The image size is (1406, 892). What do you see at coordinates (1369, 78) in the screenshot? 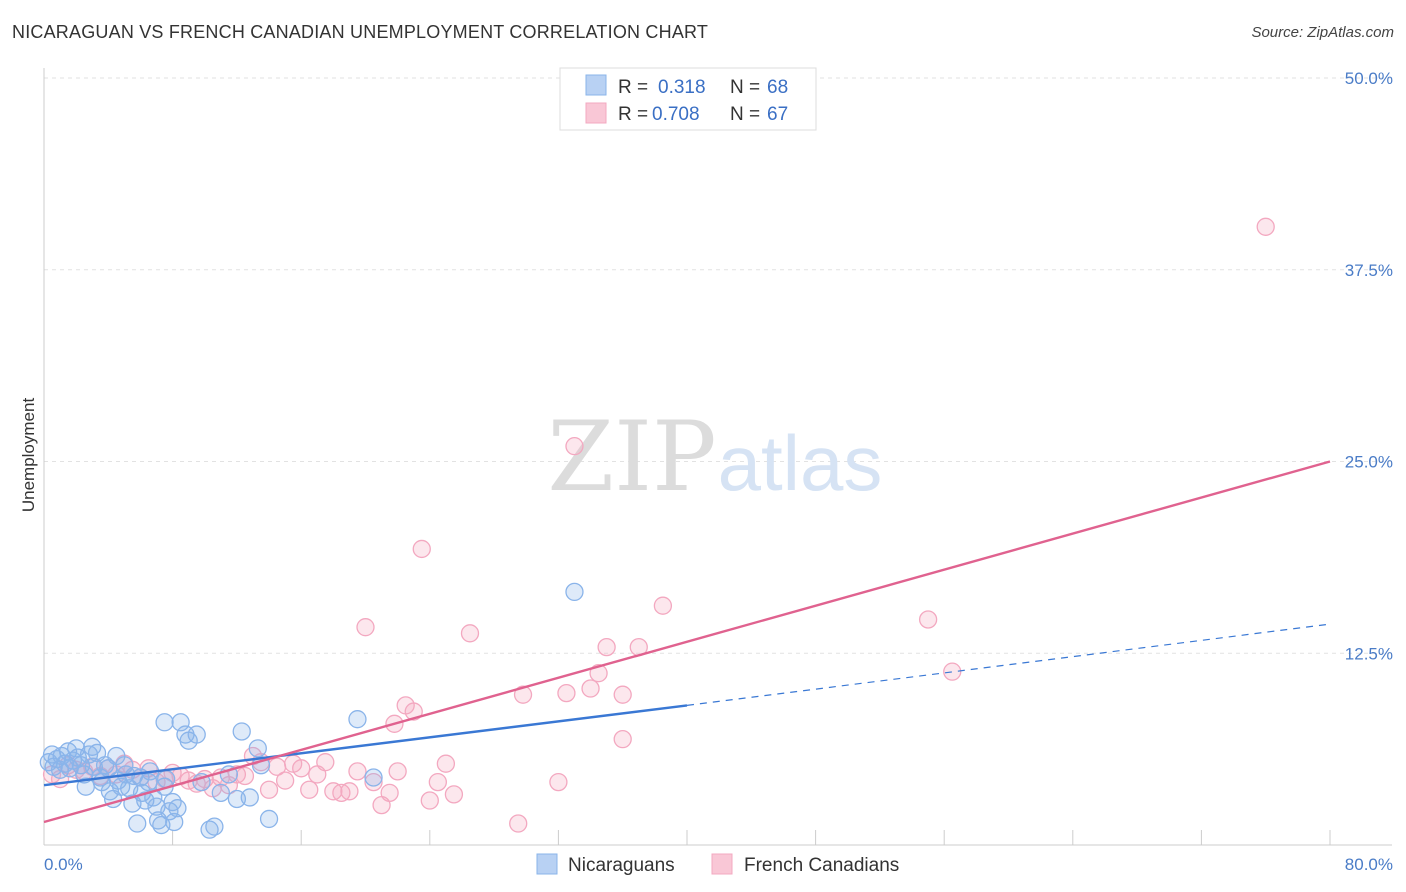
I see `y-tick-label: 50.0%` at bounding box center [1369, 78].